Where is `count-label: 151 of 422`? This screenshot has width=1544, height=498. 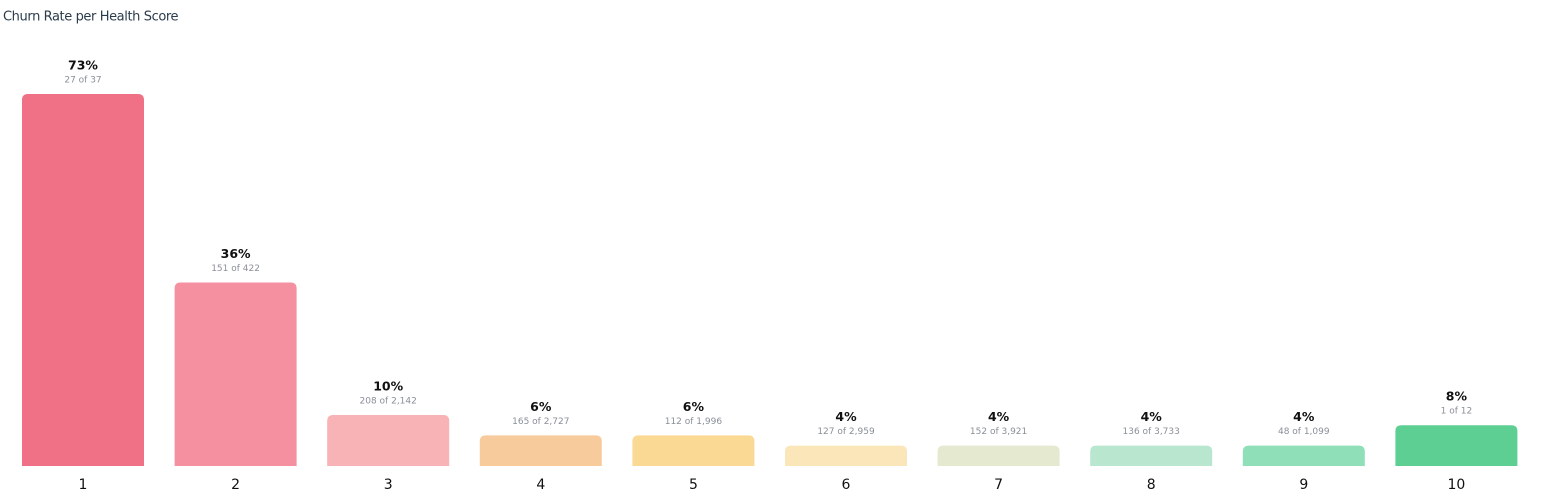
count-label: 151 of 422 is located at coordinates (235, 269).